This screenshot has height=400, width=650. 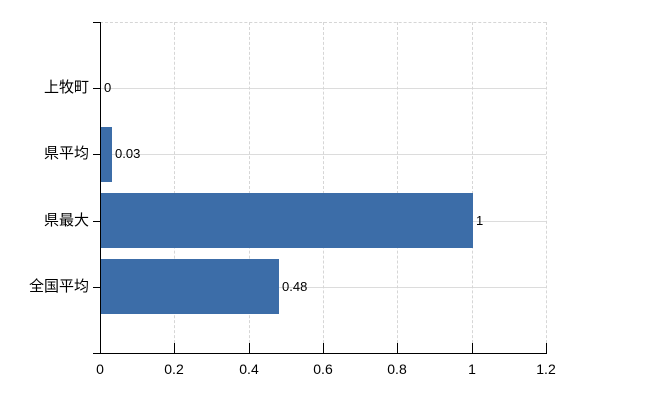 I want to click on category-label: 上牧町, so click(x=66, y=87).